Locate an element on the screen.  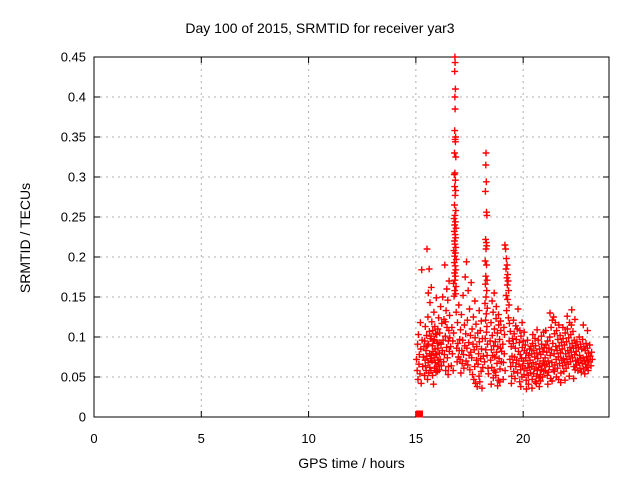
y-tick-label: 0.15 is located at coordinates (73, 297).